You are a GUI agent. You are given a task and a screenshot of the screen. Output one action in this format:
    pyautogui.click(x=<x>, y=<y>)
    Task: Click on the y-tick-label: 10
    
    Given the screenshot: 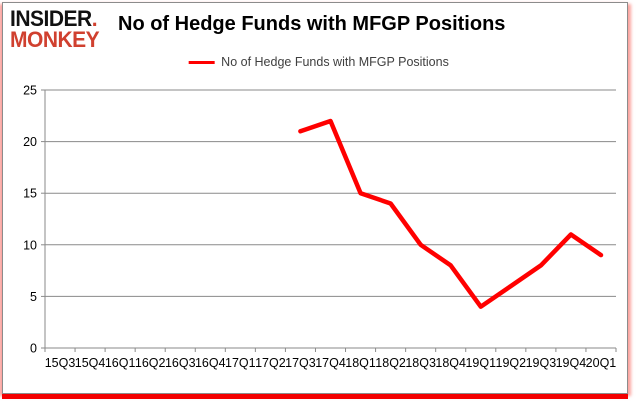 What is the action you would take?
    pyautogui.click(x=30, y=245)
    